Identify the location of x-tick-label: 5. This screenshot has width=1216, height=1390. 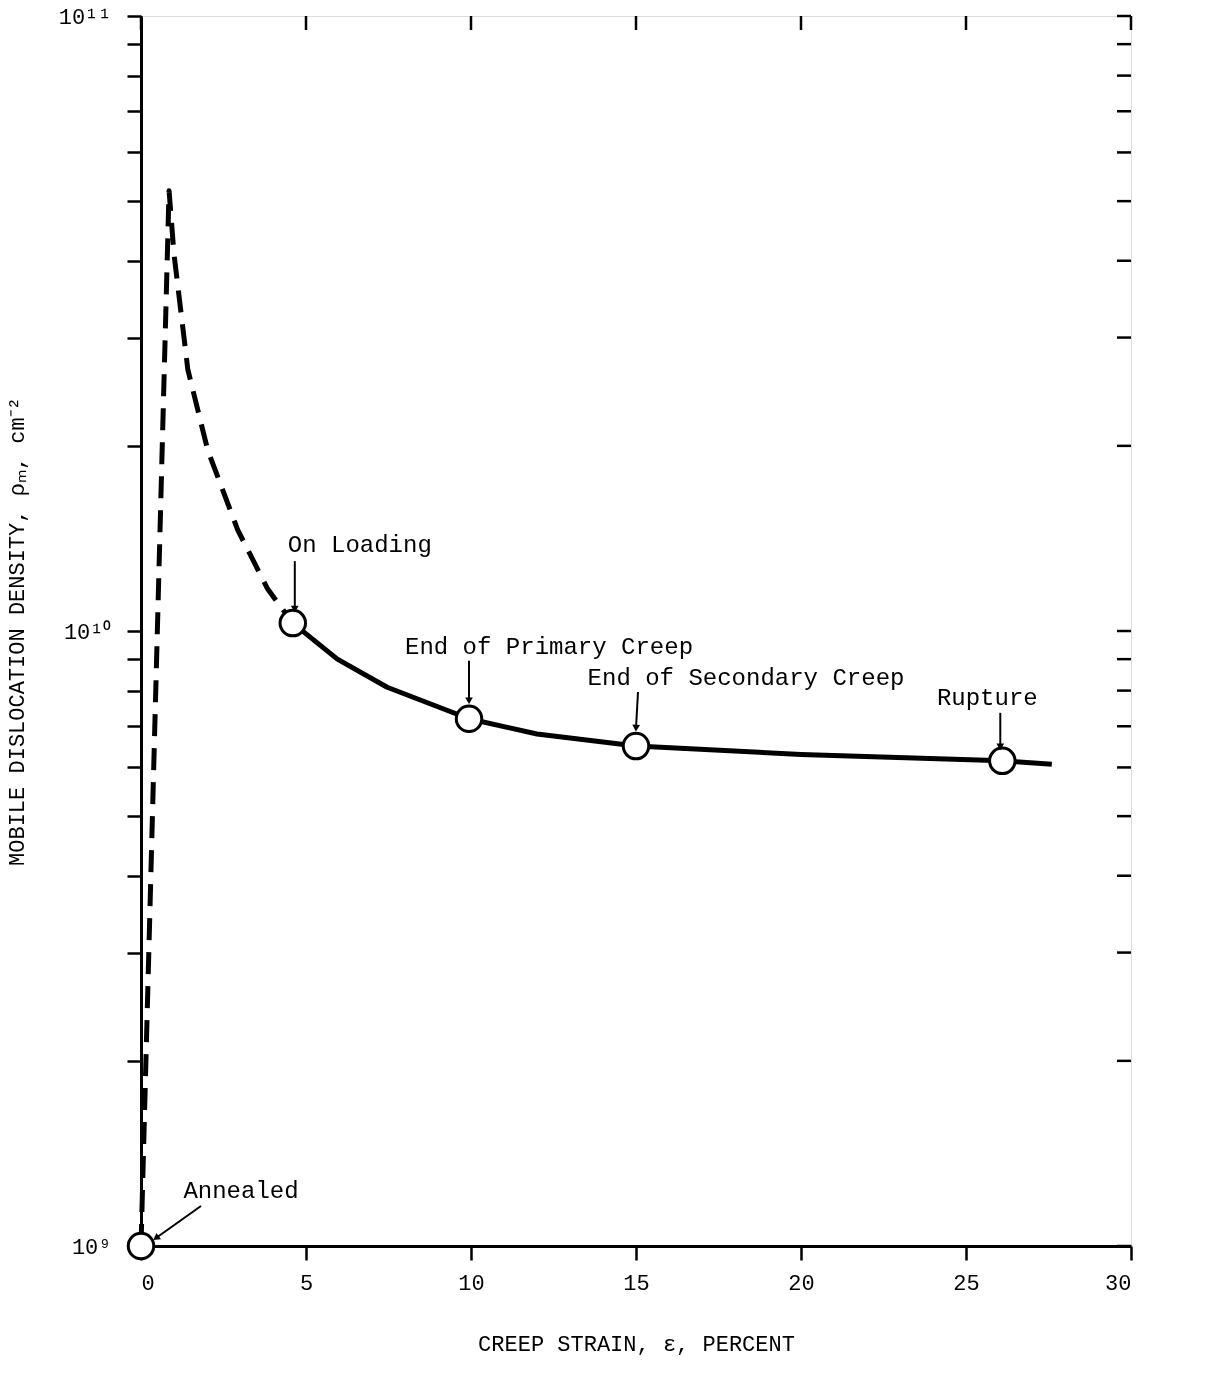
(306, 1284).